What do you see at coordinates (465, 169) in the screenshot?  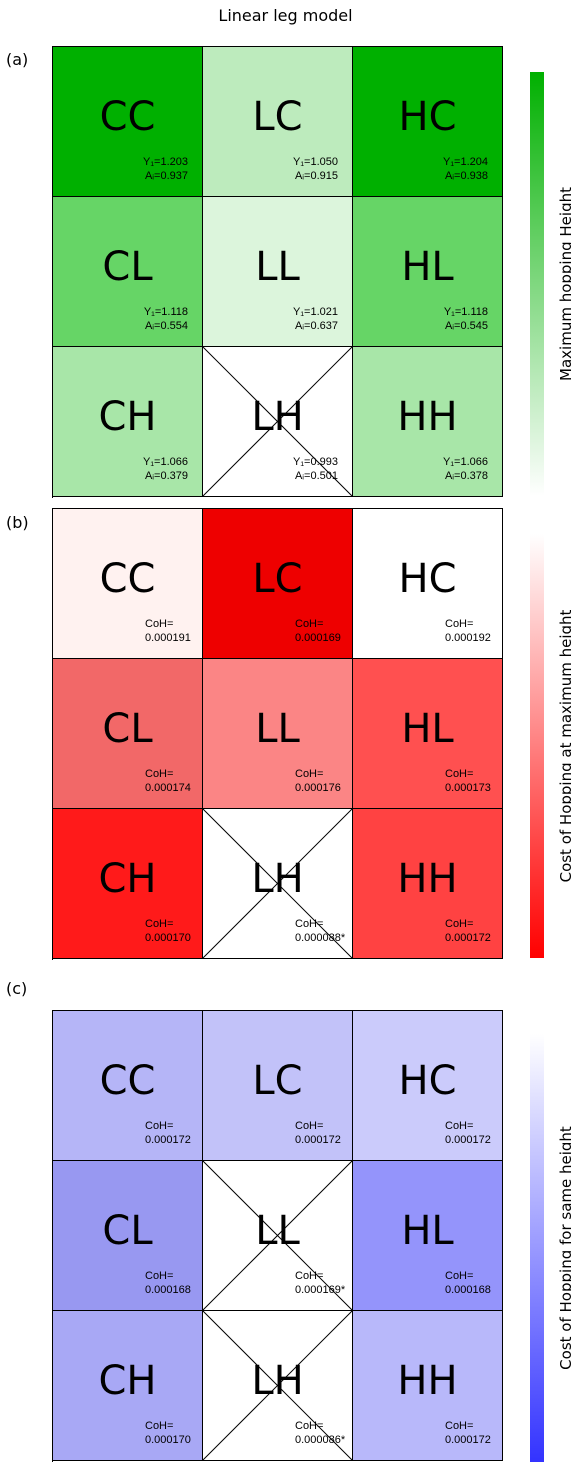 I see `cell-values: Y₁=1.204 Aᵢ=0.938` at bounding box center [465, 169].